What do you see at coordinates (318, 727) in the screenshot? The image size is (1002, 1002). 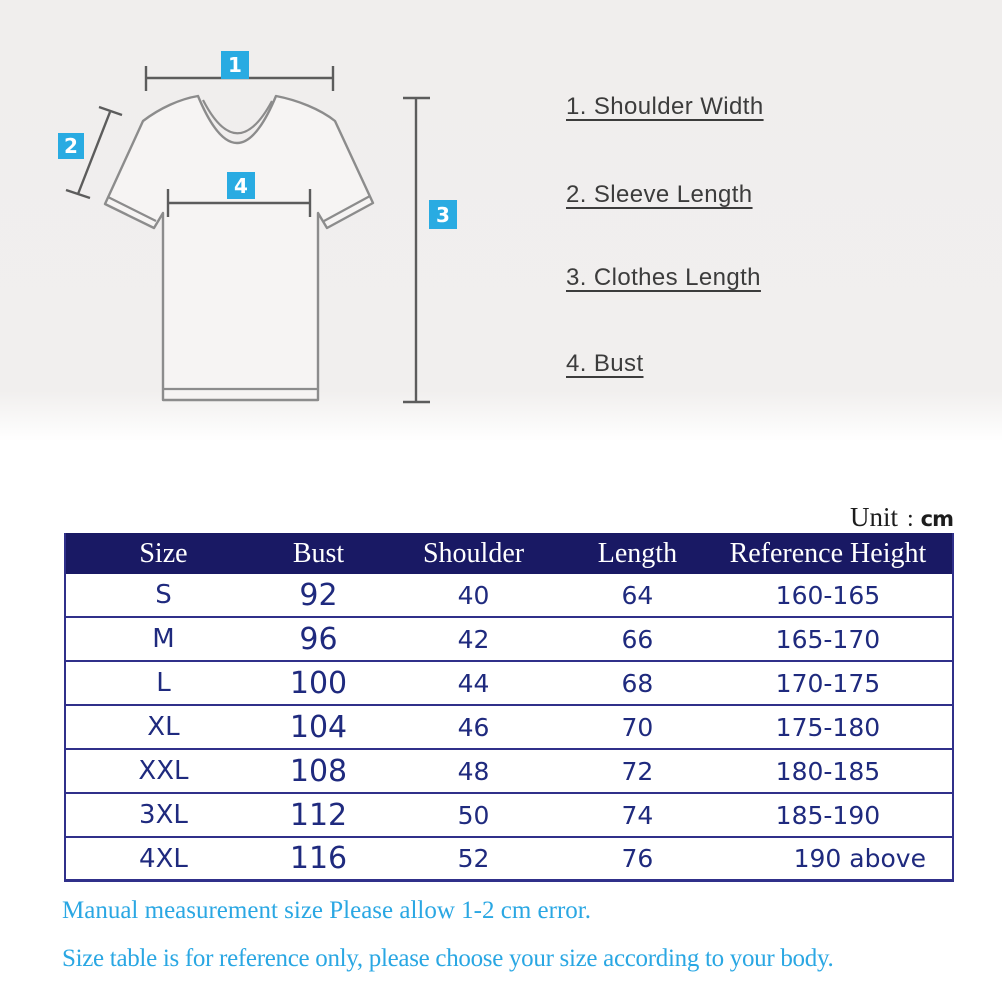 I see `cell-bust: 104` at bounding box center [318, 727].